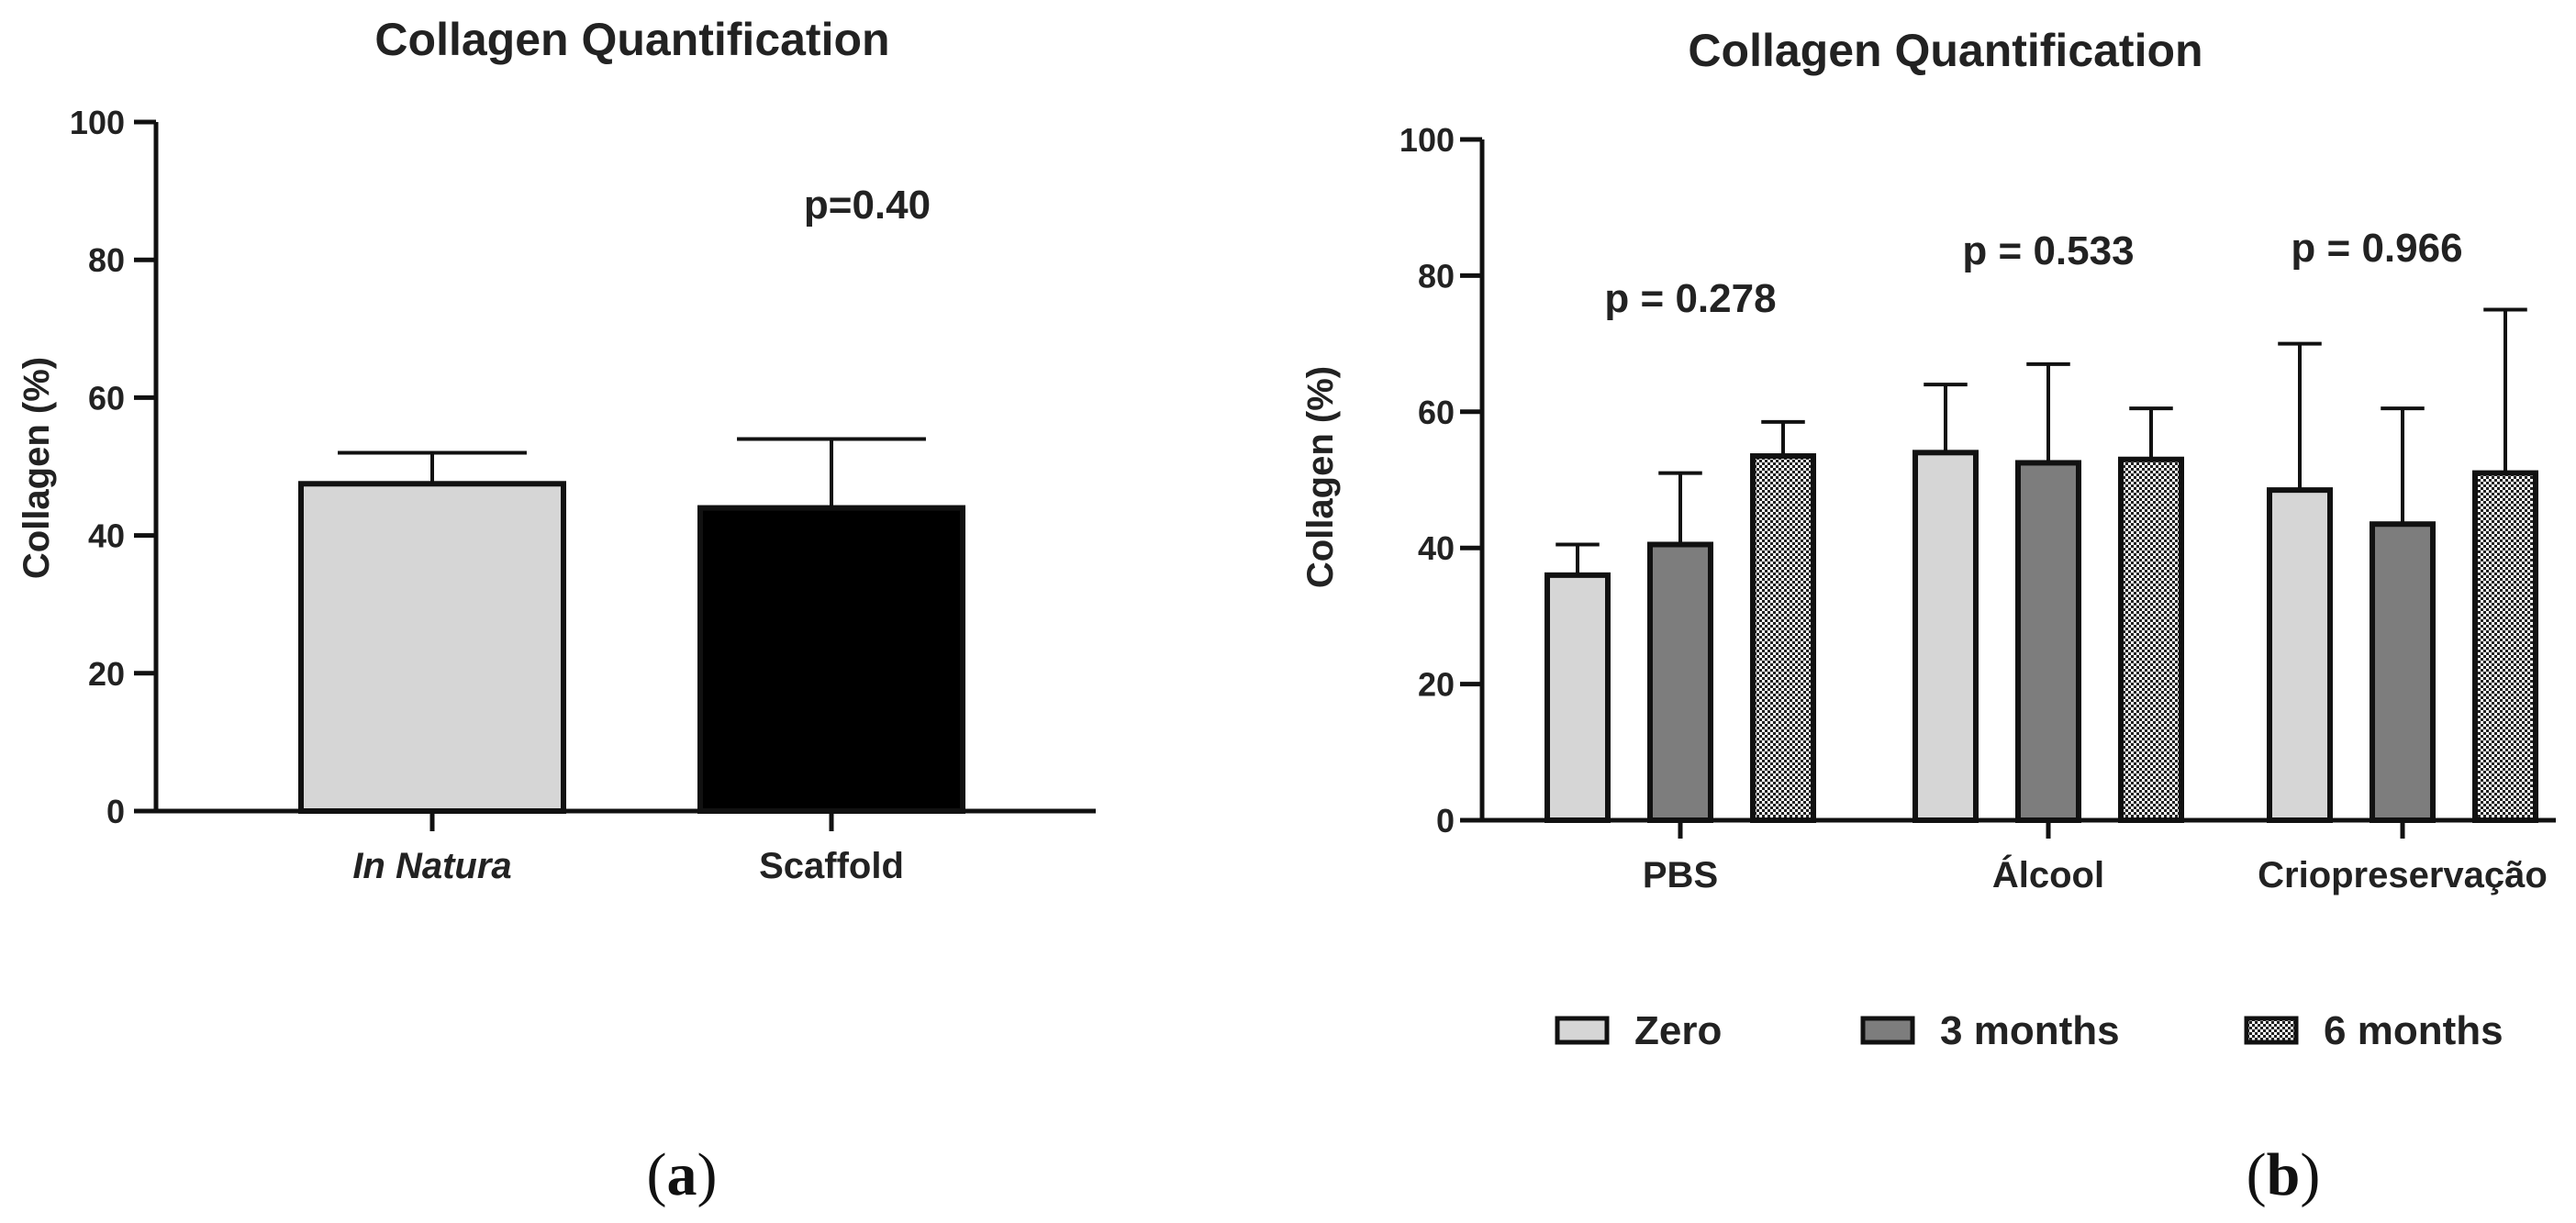 This screenshot has height=1223, width=2576. I want to click on chart-b-legend: Zero 3 months 6 months, so click(2029, 1030).